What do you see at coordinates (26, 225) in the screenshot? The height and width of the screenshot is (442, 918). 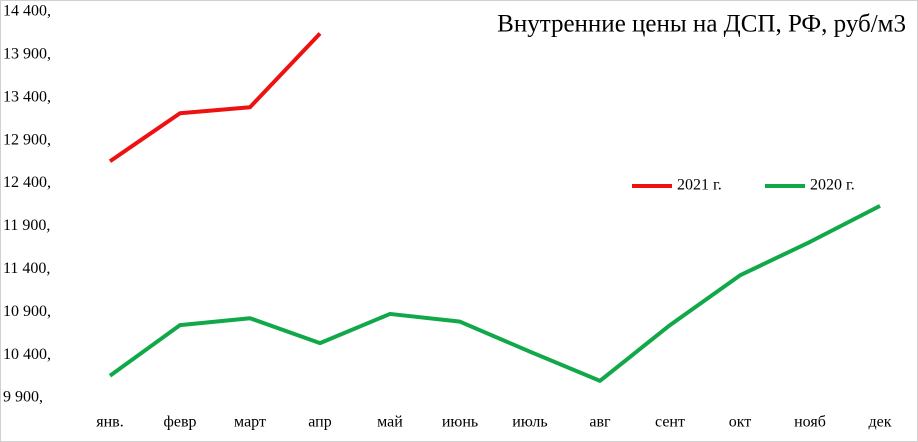 I see `y-tick-label: 11 900,` at bounding box center [26, 225].